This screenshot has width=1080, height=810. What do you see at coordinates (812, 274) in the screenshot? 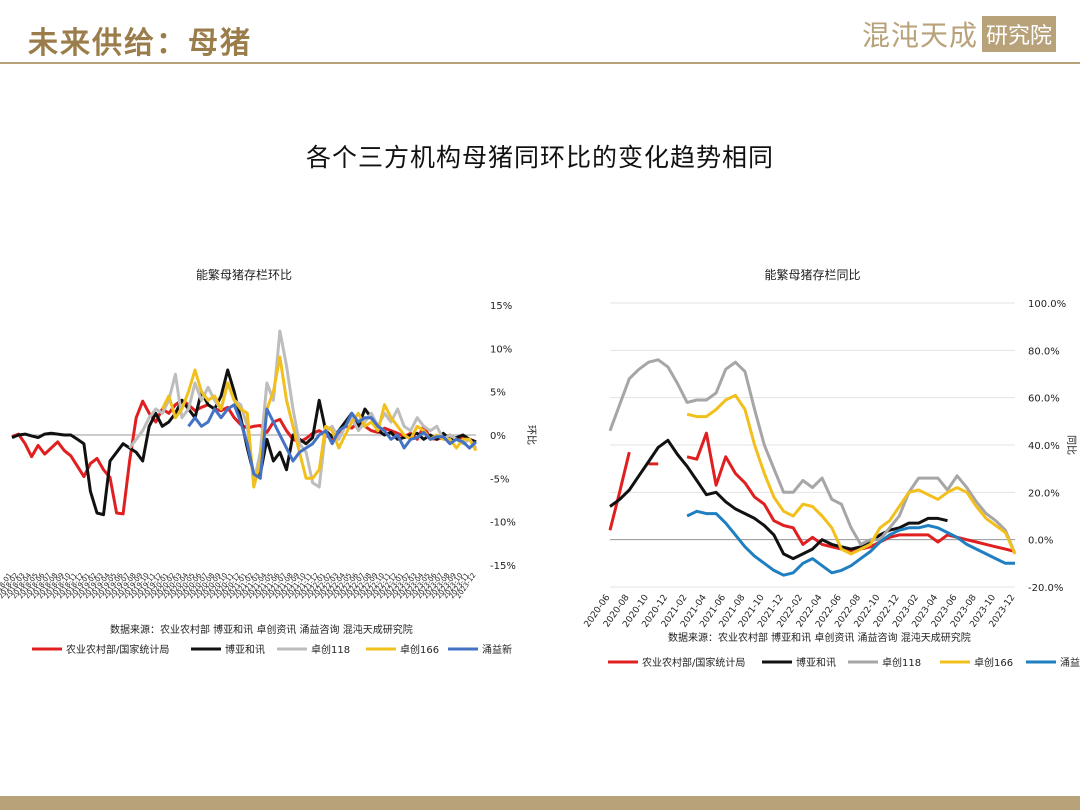
I see `chart-title: 能繁母猪存栏同比` at bounding box center [812, 274].